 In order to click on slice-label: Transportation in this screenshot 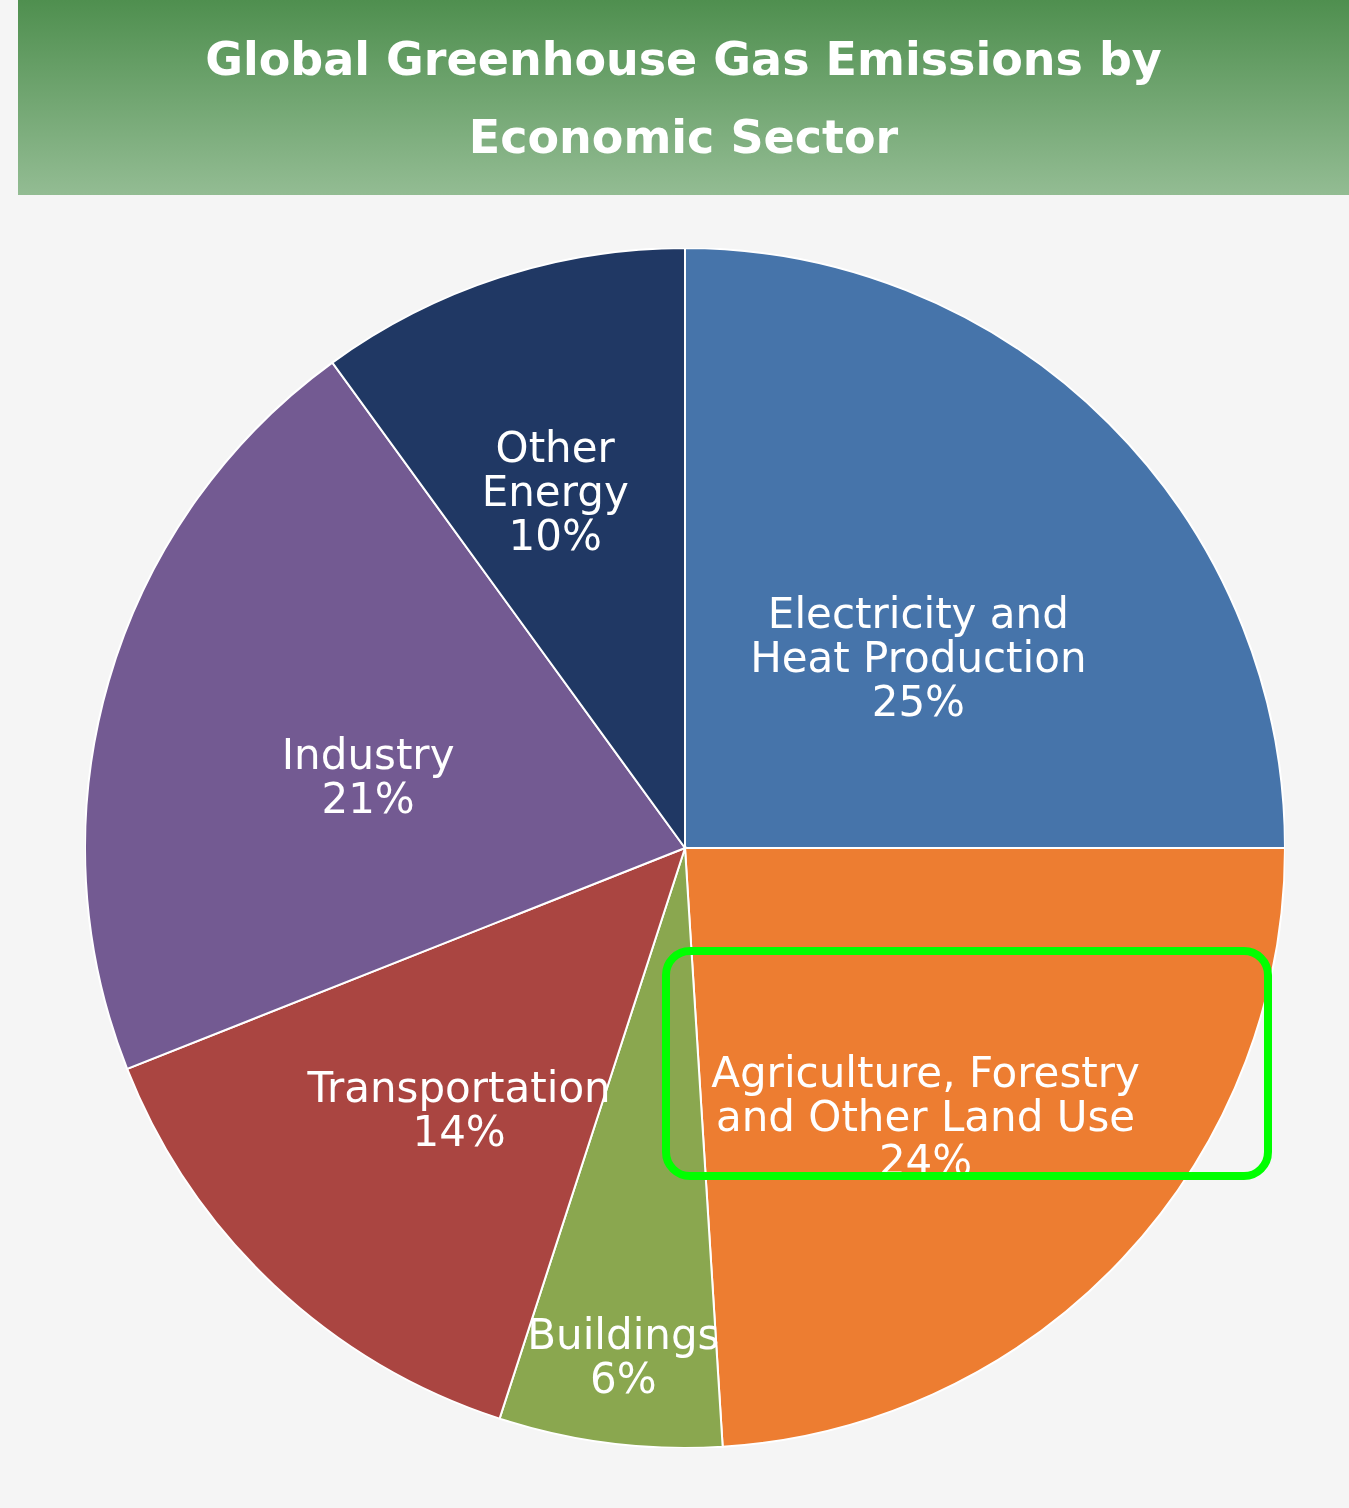, I will do `click(458, 1087)`.